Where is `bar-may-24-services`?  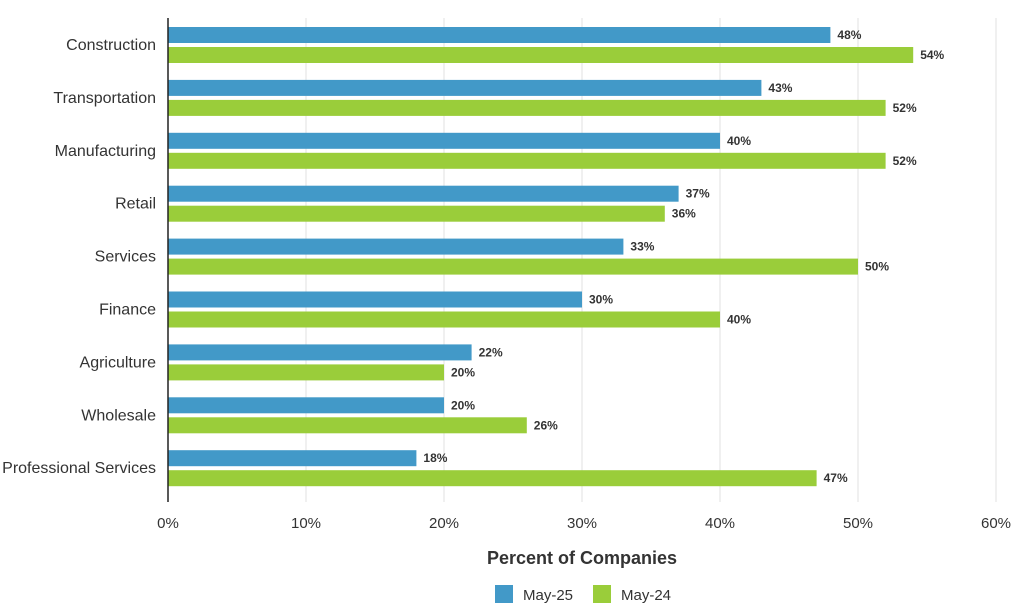
bar-may-24-services is located at coordinates (513, 266).